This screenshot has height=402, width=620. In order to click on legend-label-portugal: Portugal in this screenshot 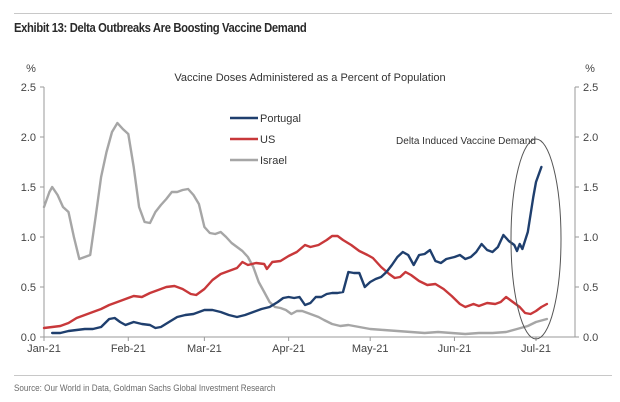, I will do `click(280, 119)`.